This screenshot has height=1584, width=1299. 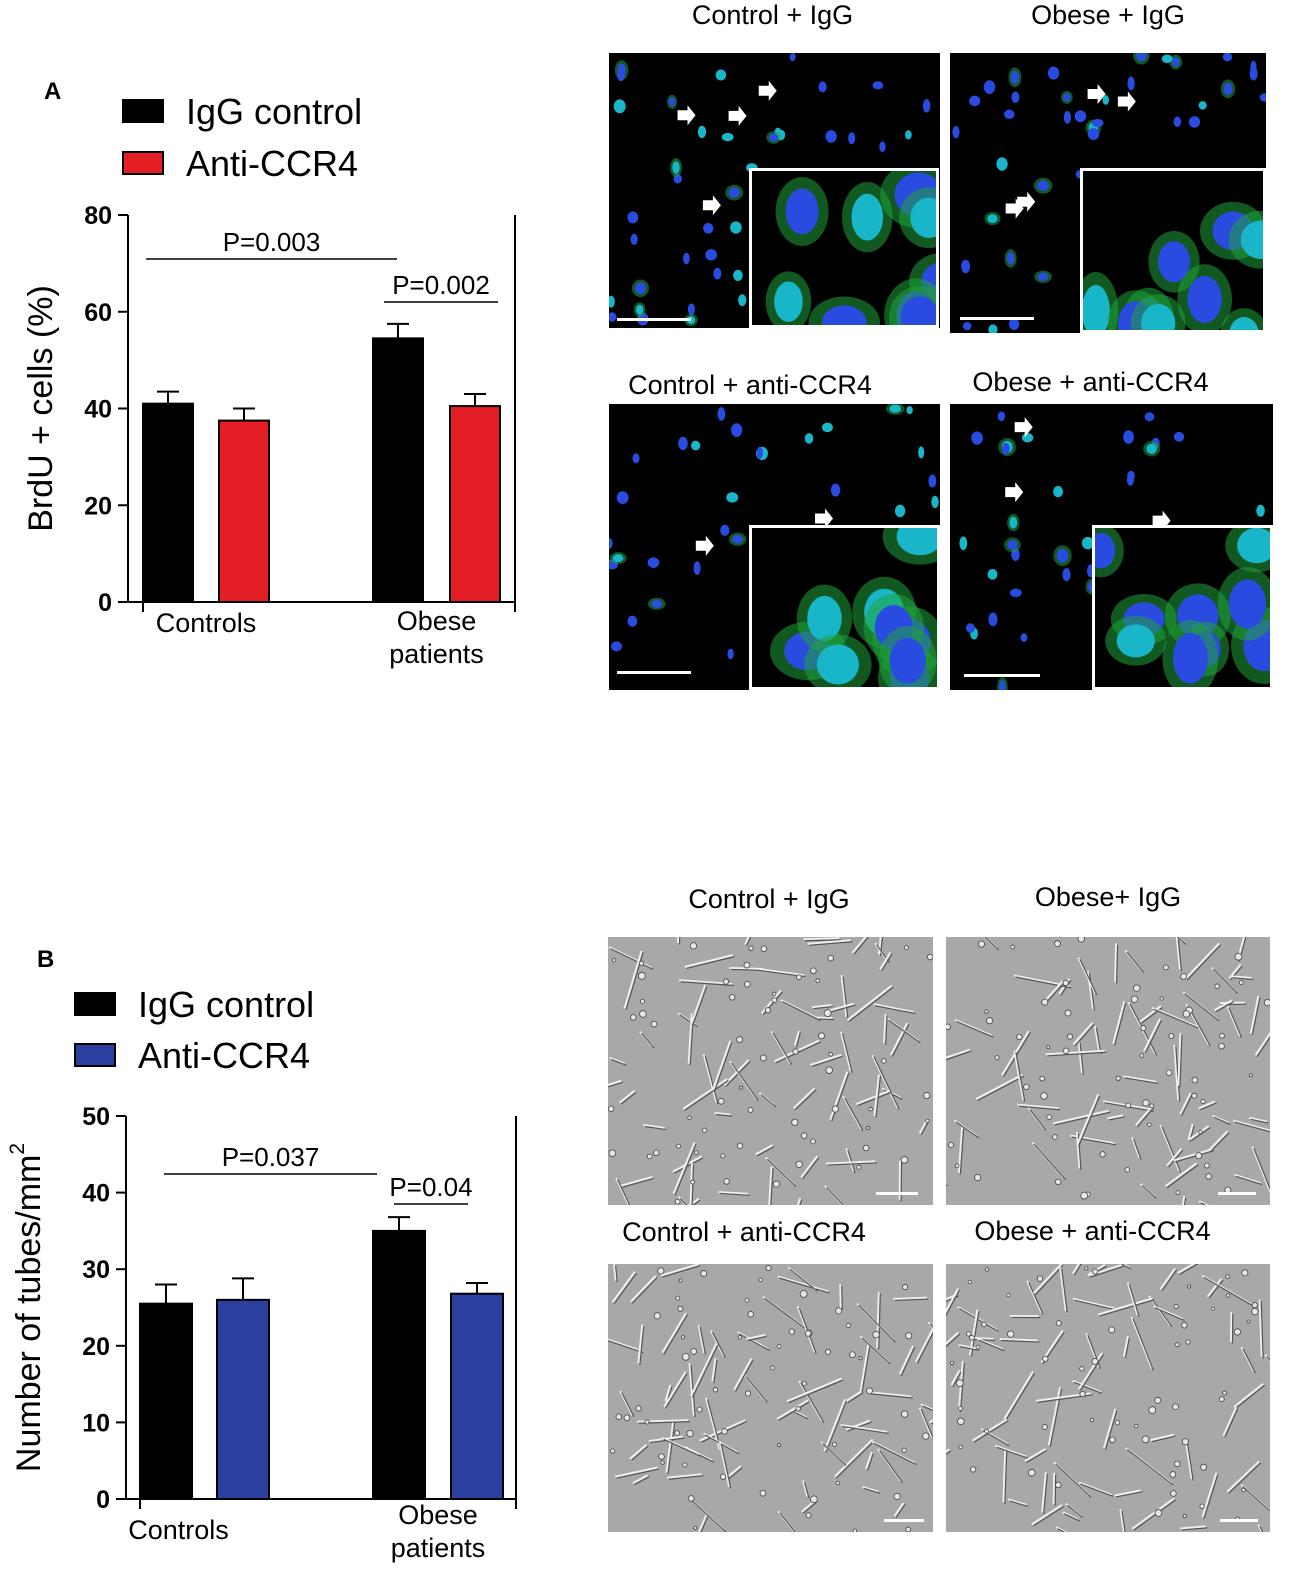 I want to click on panel-b-letter: B, so click(x=46, y=959).